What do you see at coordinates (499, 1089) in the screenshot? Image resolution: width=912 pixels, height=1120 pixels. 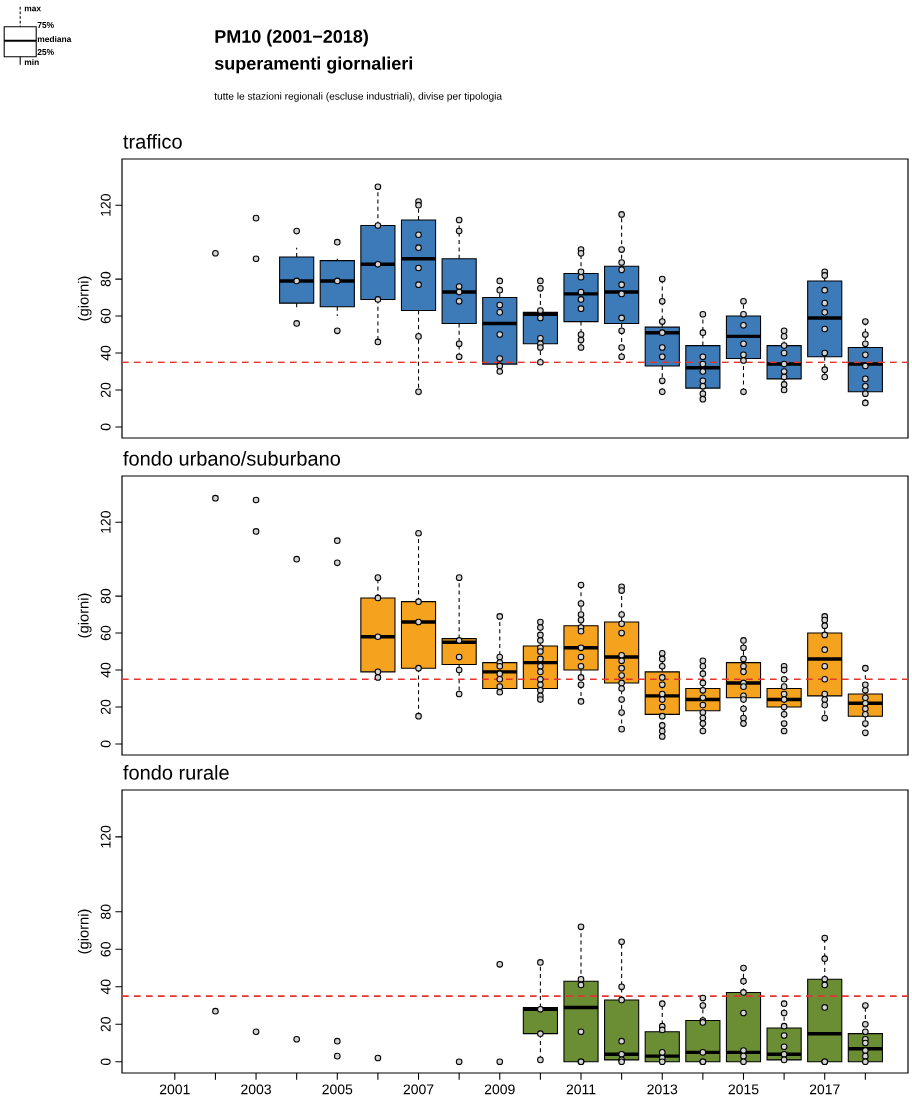 I see `x-tick-label: 2009` at bounding box center [499, 1089].